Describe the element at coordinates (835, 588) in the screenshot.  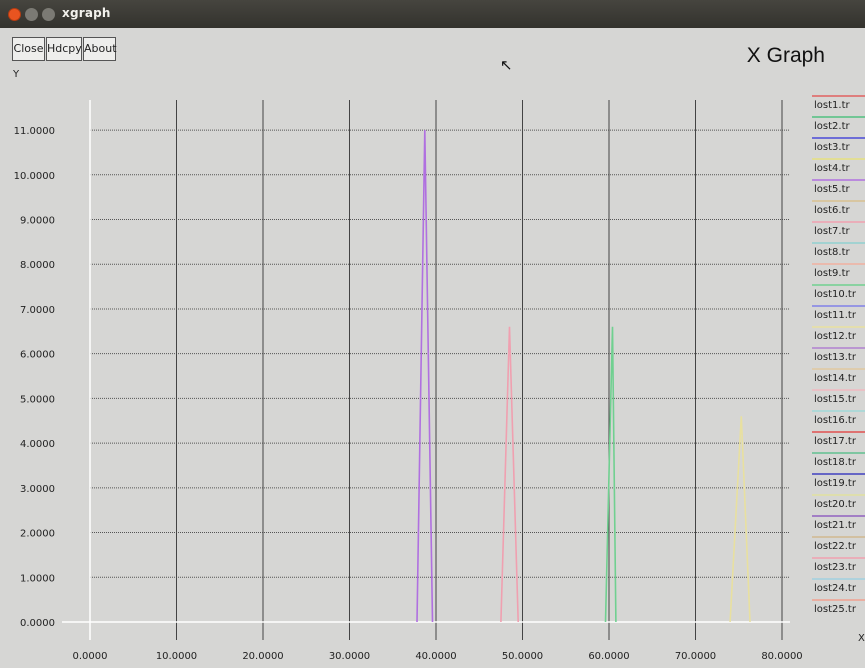
I see `legend-entry: lost24.tr` at that location.